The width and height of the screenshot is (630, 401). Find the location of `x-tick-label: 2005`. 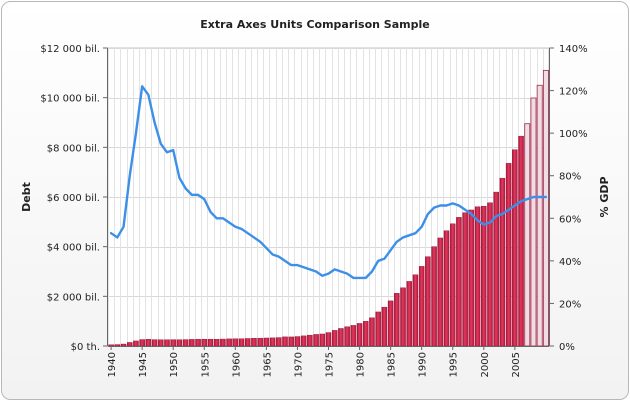

x-tick-label: 2005 is located at coordinates (516, 364).